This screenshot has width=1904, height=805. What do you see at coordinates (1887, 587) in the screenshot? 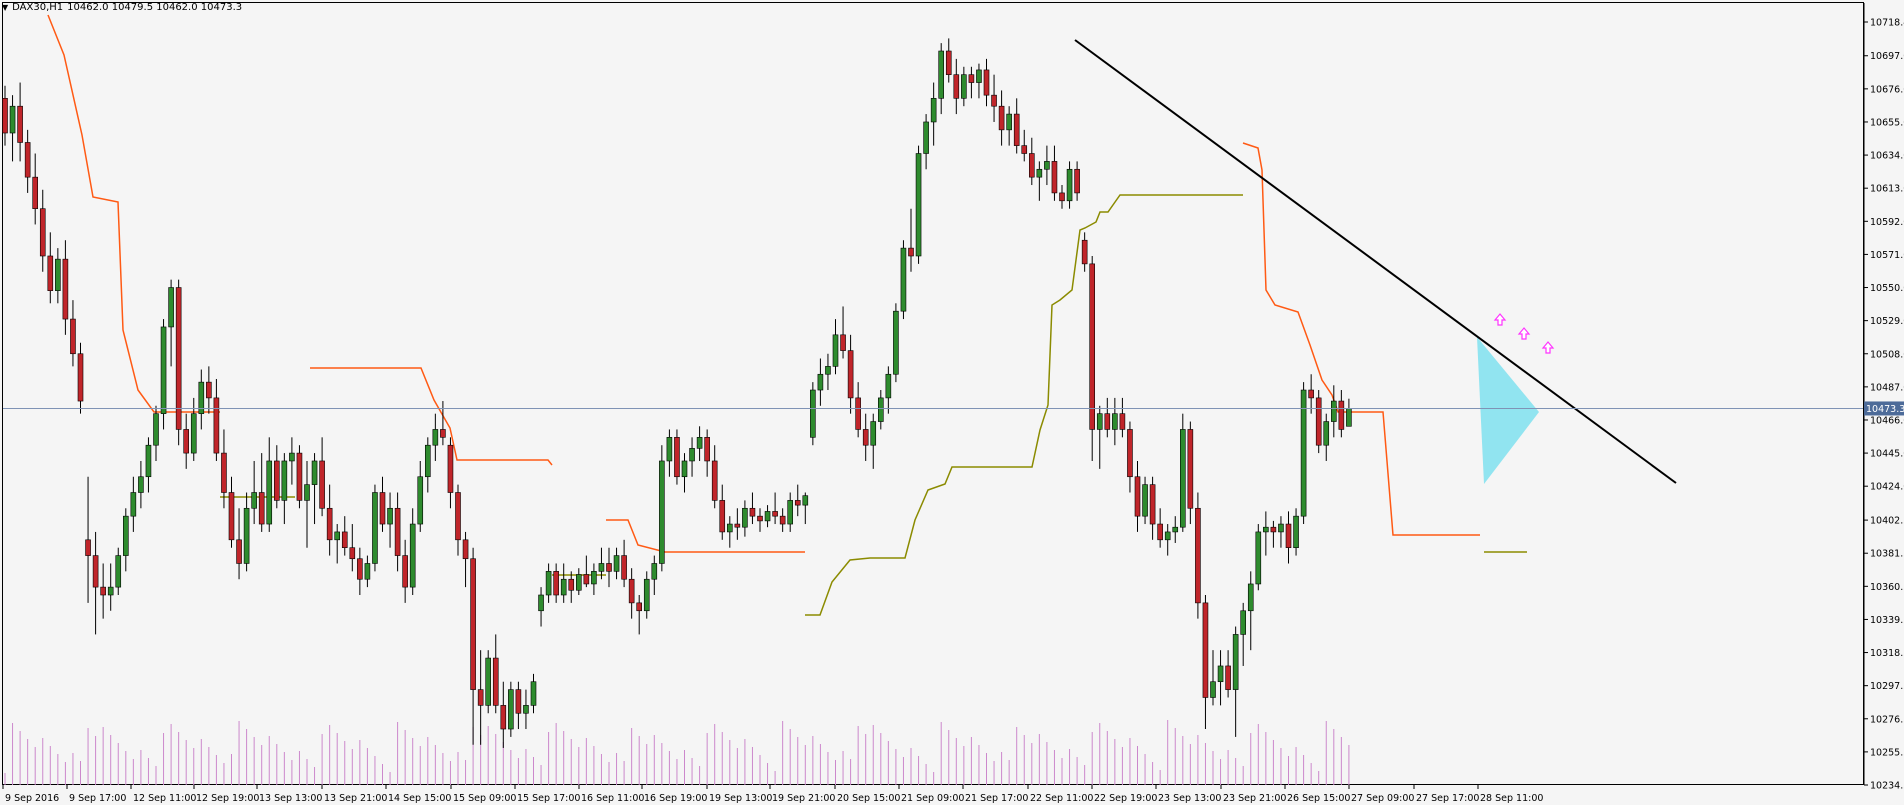
I see `price-tick-label: 10360.5` at bounding box center [1887, 587].